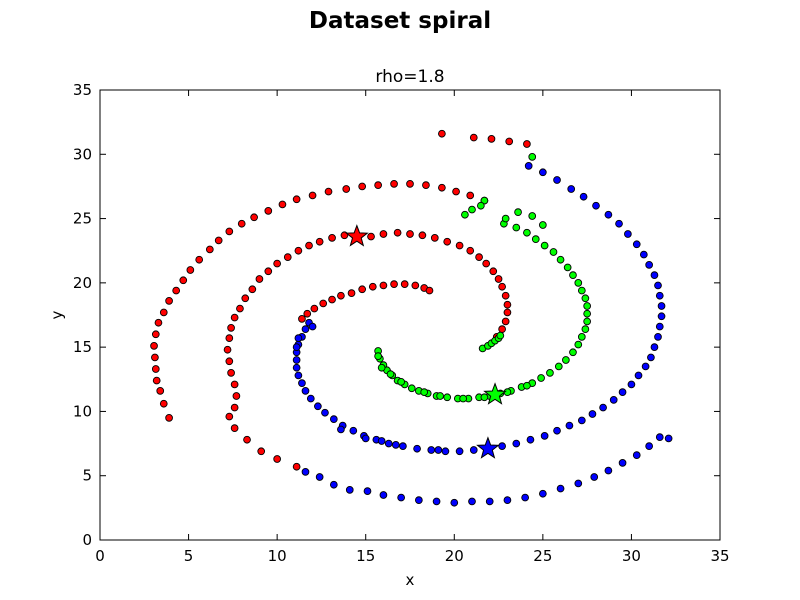 This screenshot has width=800, height=600. What do you see at coordinates (100, 556) in the screenshot?
I see `x-tick-label: 0` at bounding box center [100, 556].